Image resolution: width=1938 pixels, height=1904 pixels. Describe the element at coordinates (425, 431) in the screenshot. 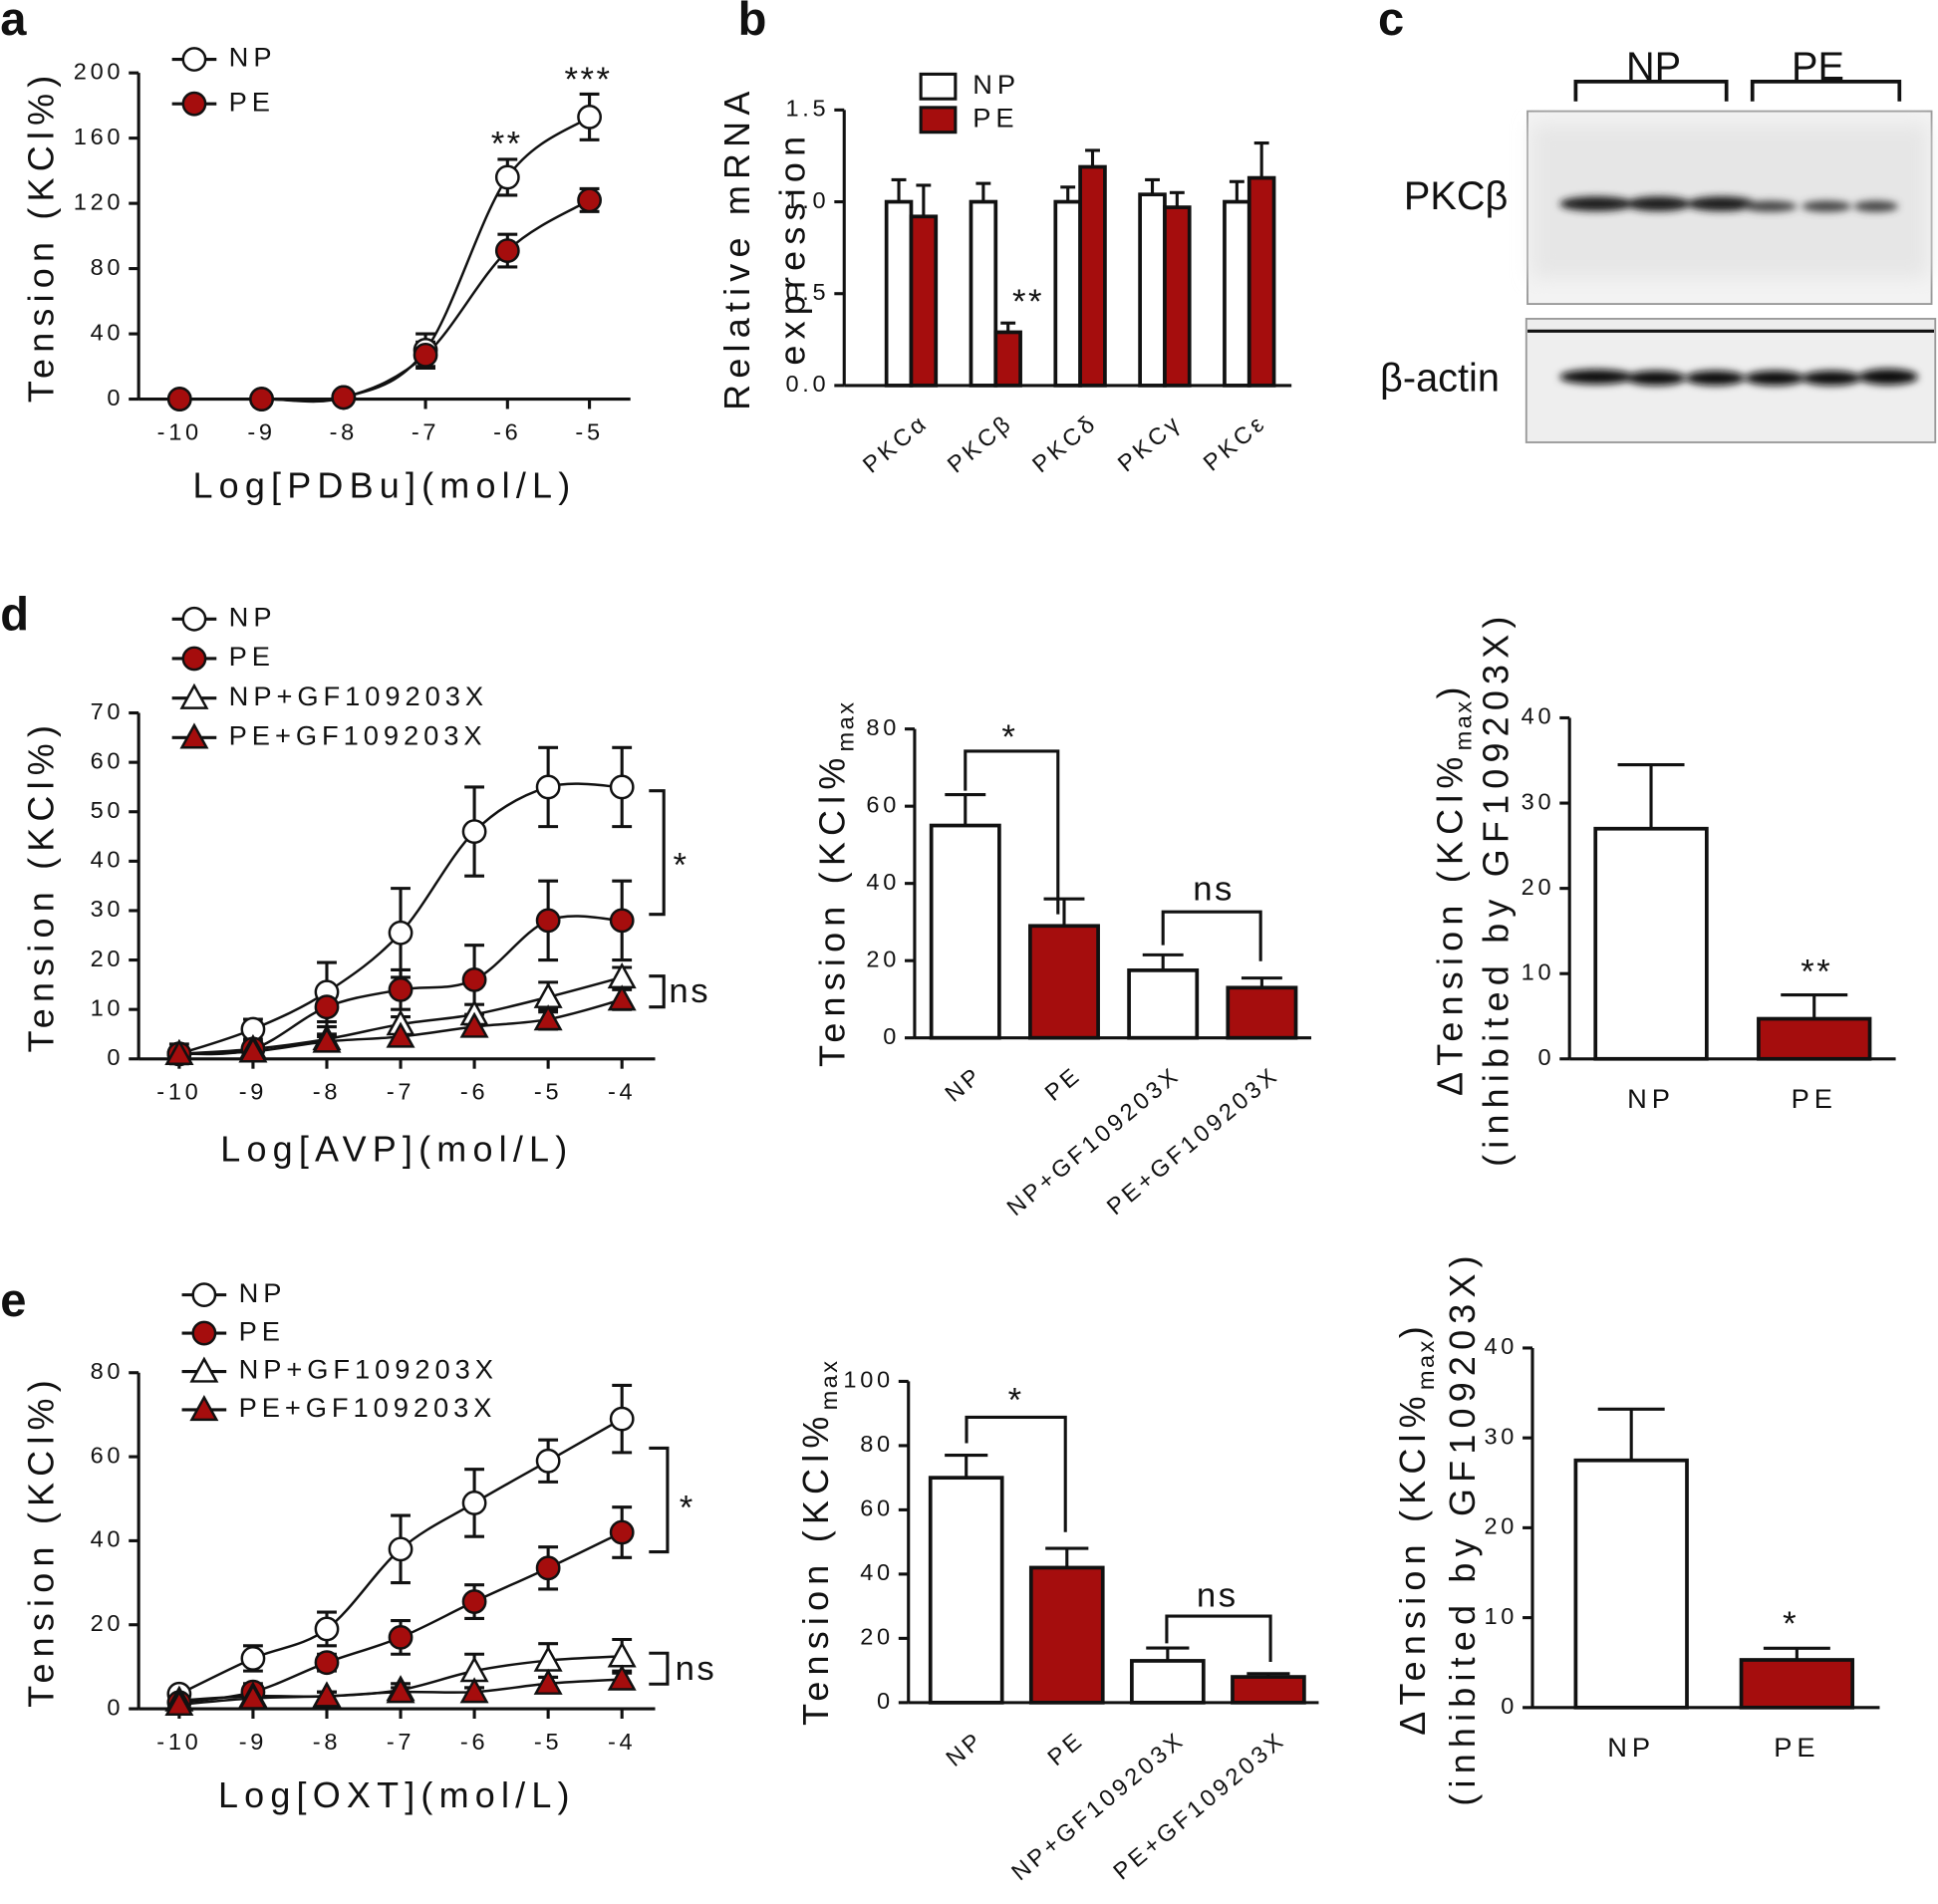

I see `x-tick-label: -7` at that location.